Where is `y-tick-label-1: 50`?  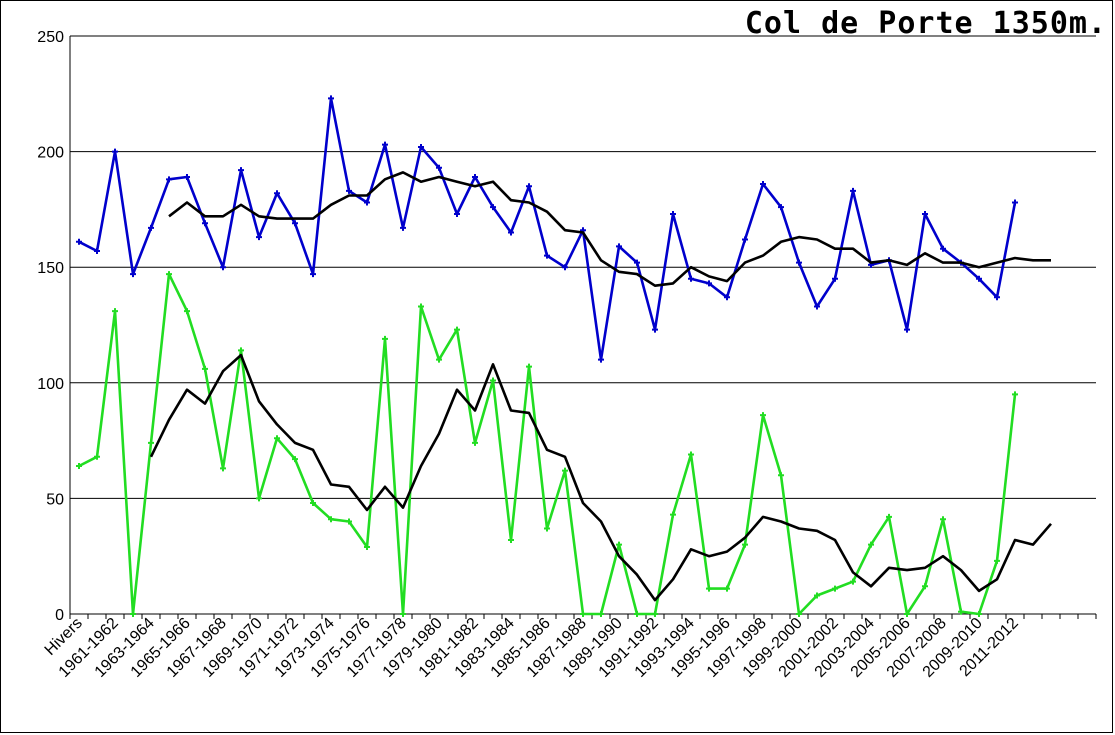 y-tick-label-1: 50 is located at coordinates (55, 499).